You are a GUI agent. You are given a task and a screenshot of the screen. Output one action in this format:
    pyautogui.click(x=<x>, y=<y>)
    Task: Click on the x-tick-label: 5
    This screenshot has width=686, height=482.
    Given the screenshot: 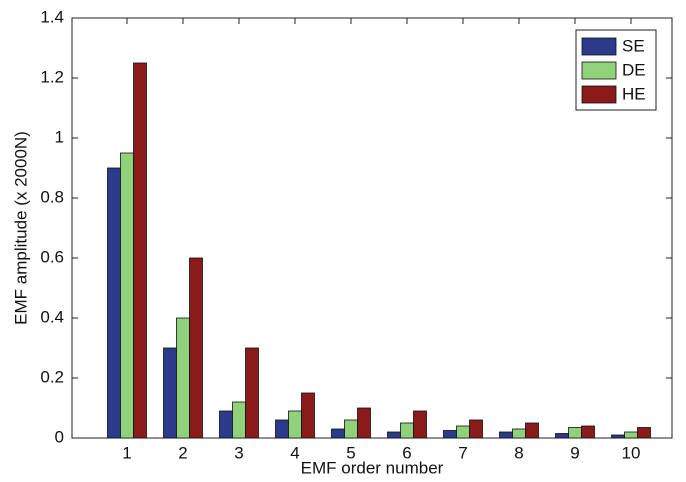 What is the action you would take?
    pyautogui.click(x=350, y=452)
    